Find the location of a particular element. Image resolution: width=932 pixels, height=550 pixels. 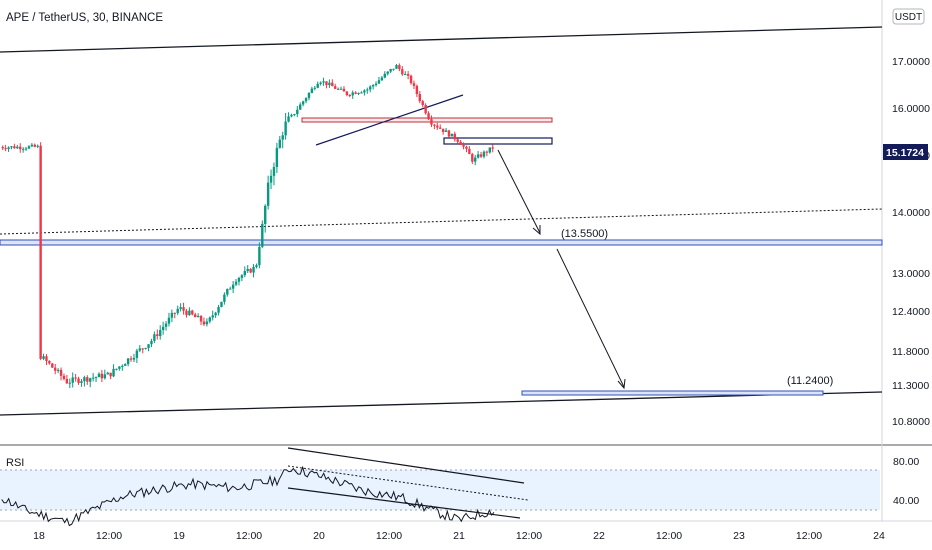

currency-badge: USDT is located at coordinates (908, 16).